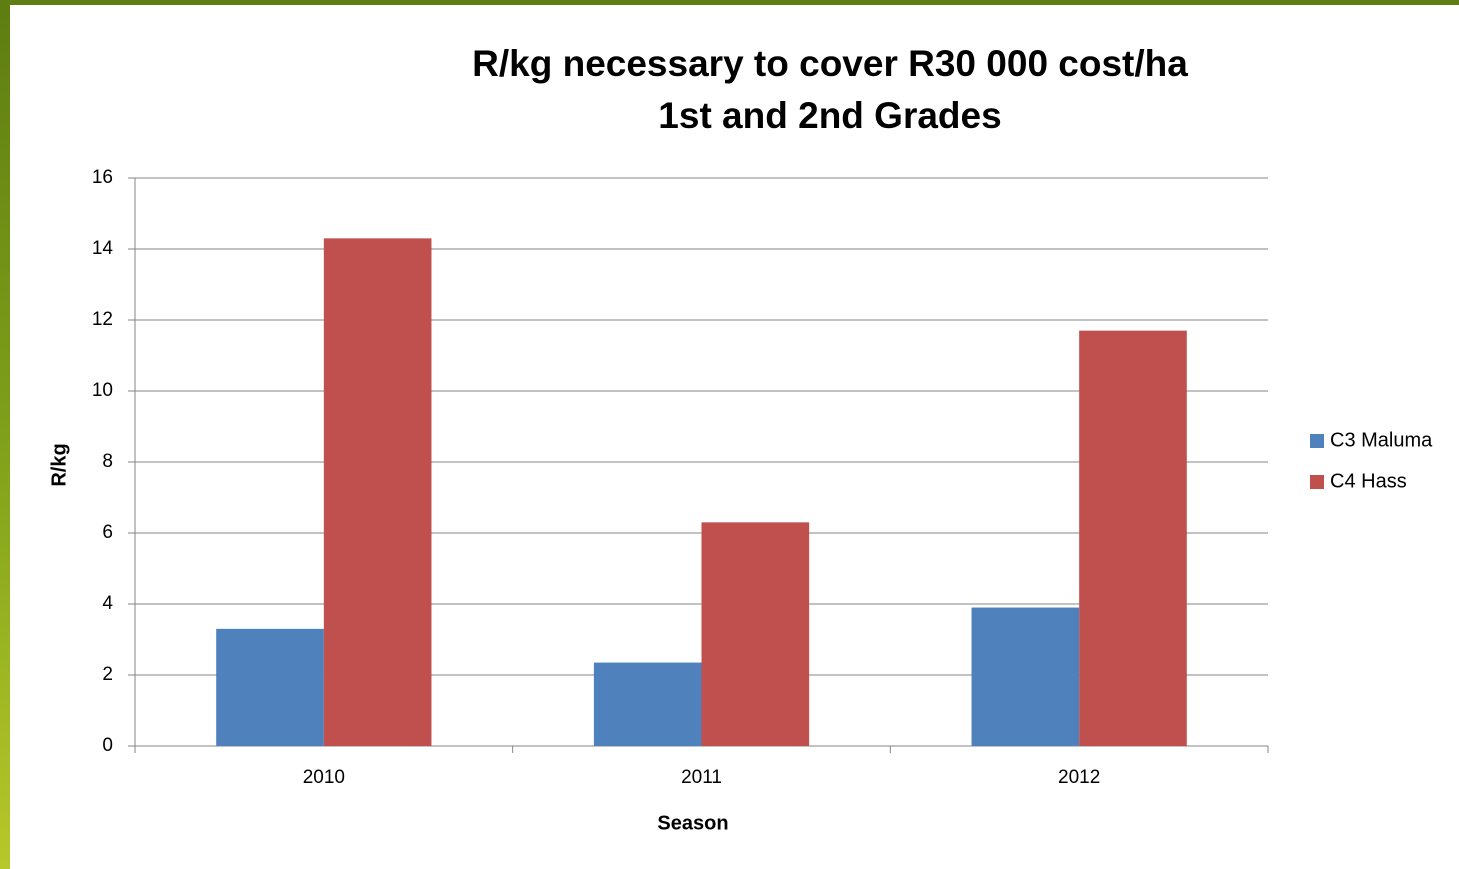 This screenshot has height=869, width=1459. I want to click on y-tick-label: 12, so click(102, 319).